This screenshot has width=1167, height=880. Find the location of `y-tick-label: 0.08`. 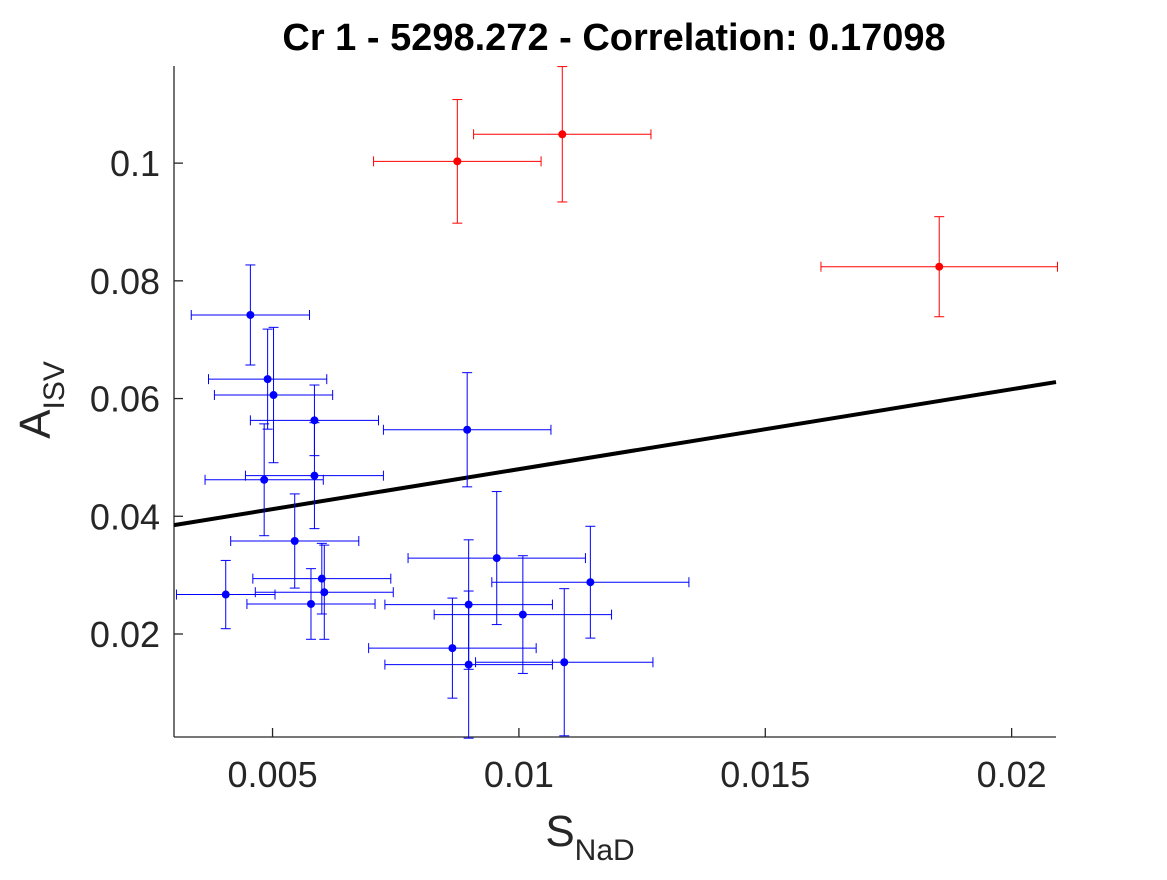

y-tick-label: 0.08 is located at coordinates (125, 281).